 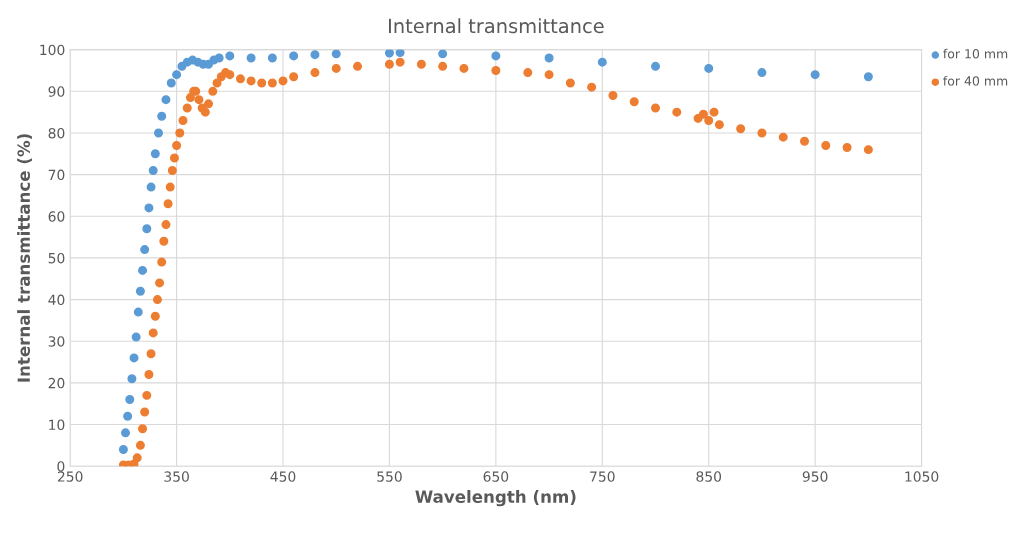 What do you see at coordinates (975, 53) in the screenshot?
I see `legend-label: for 10 mm` at bounding box center [975, 53].